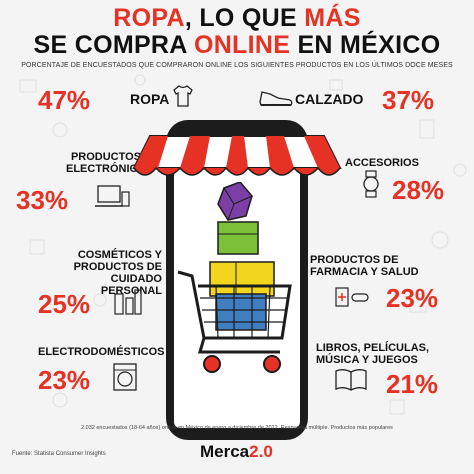 The image size is (474, 474). What do you see at coordinates (42, 200) in the screenshot?
I see `pct-electronicos: 33%` at bounding box center [42, 200].